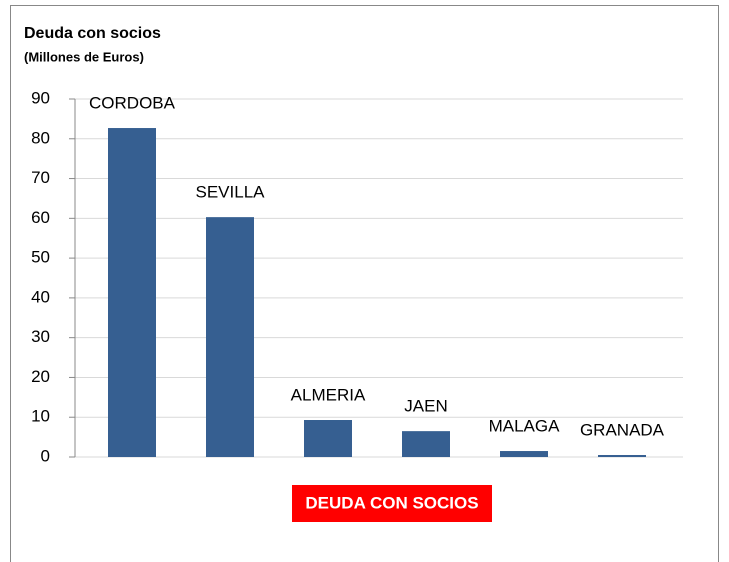 The height and width of the screenshot is (562, 729). I want to click on y-tick-label: 0, so click(45, 455).